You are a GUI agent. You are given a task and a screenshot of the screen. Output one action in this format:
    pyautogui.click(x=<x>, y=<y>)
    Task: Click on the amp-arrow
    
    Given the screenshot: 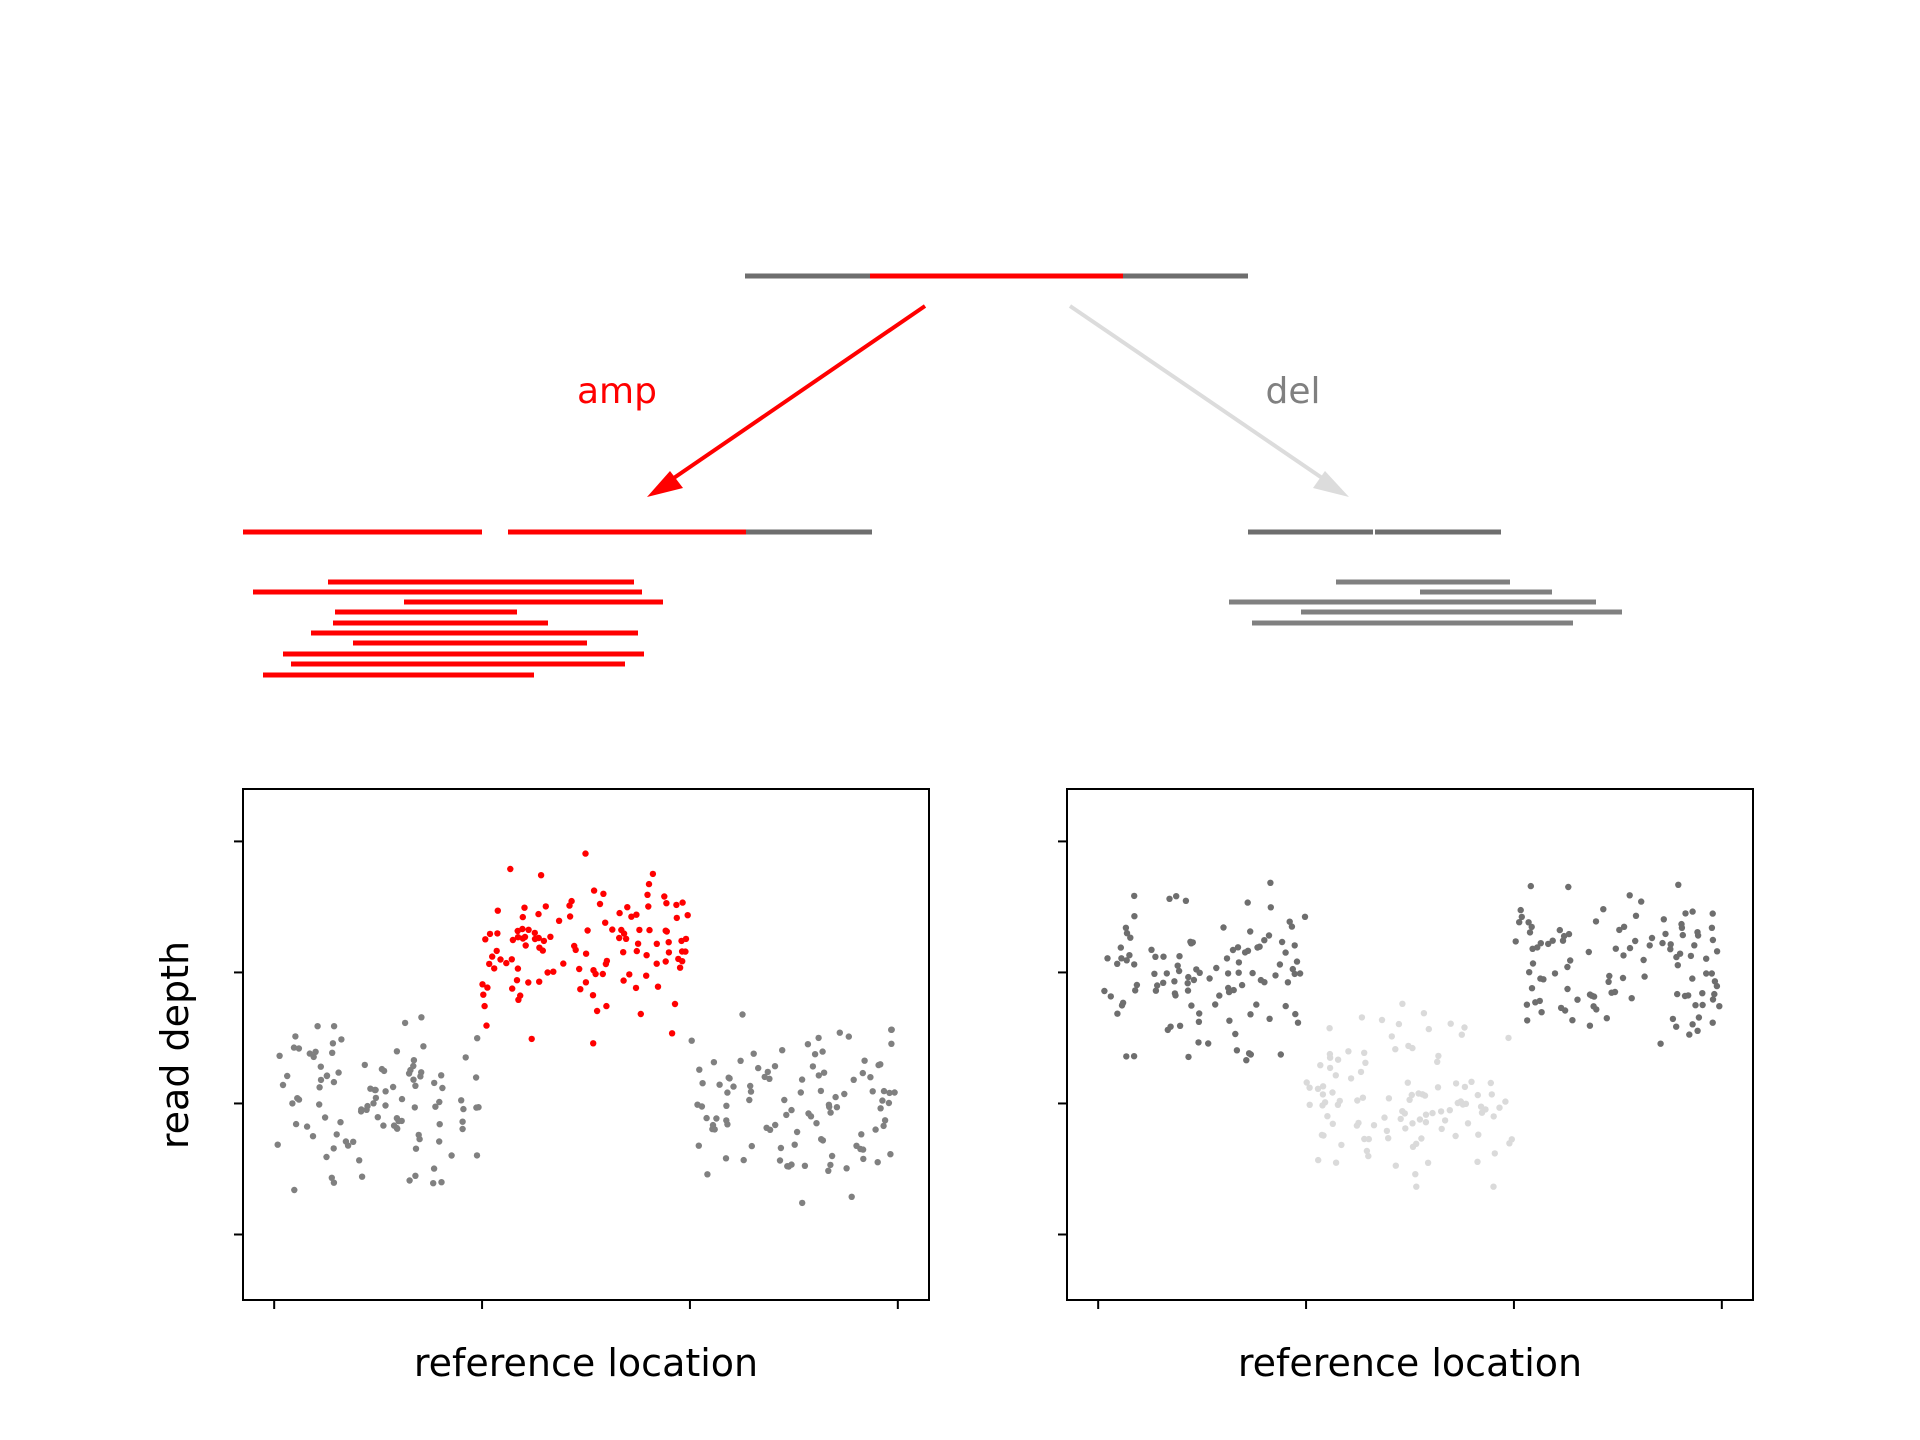 What is the action you would take?
    pyautogui.click(x=787, y=400)
    